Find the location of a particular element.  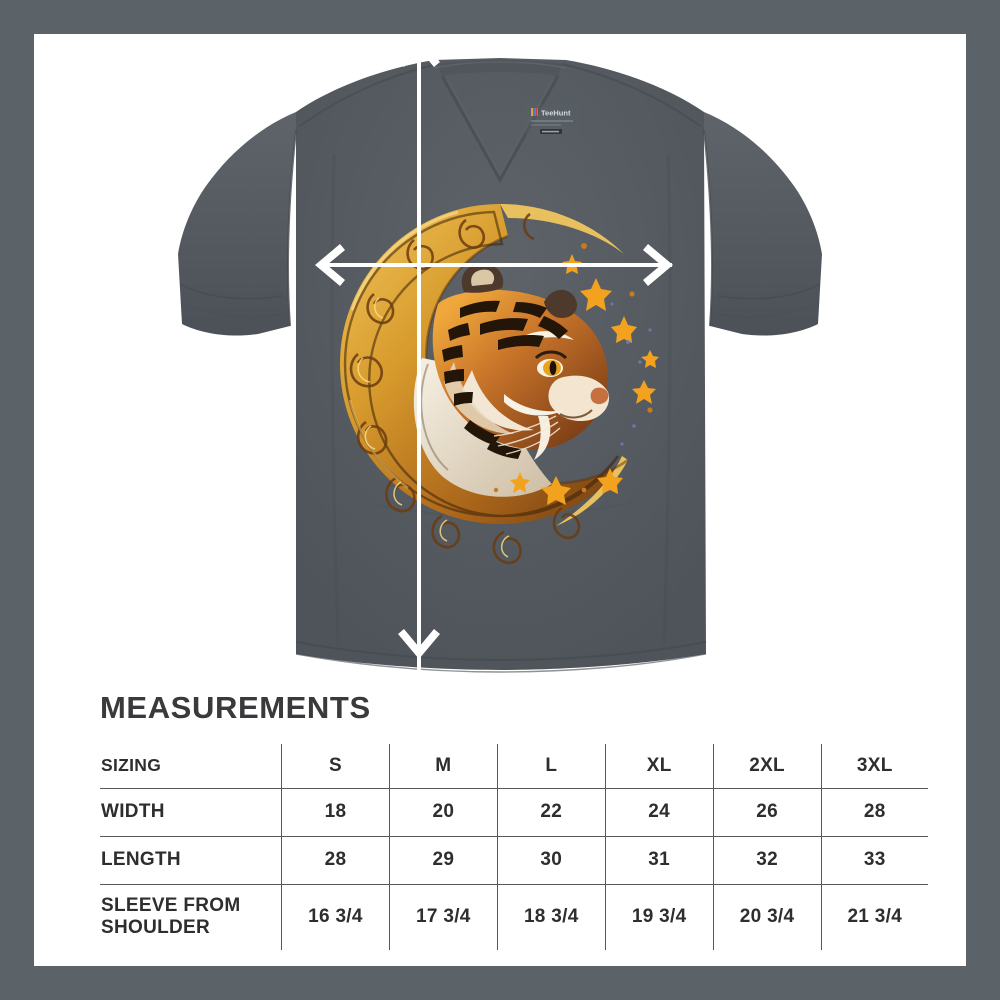

page-title: MEASUREMENTS is located at coordinates (235, 707).